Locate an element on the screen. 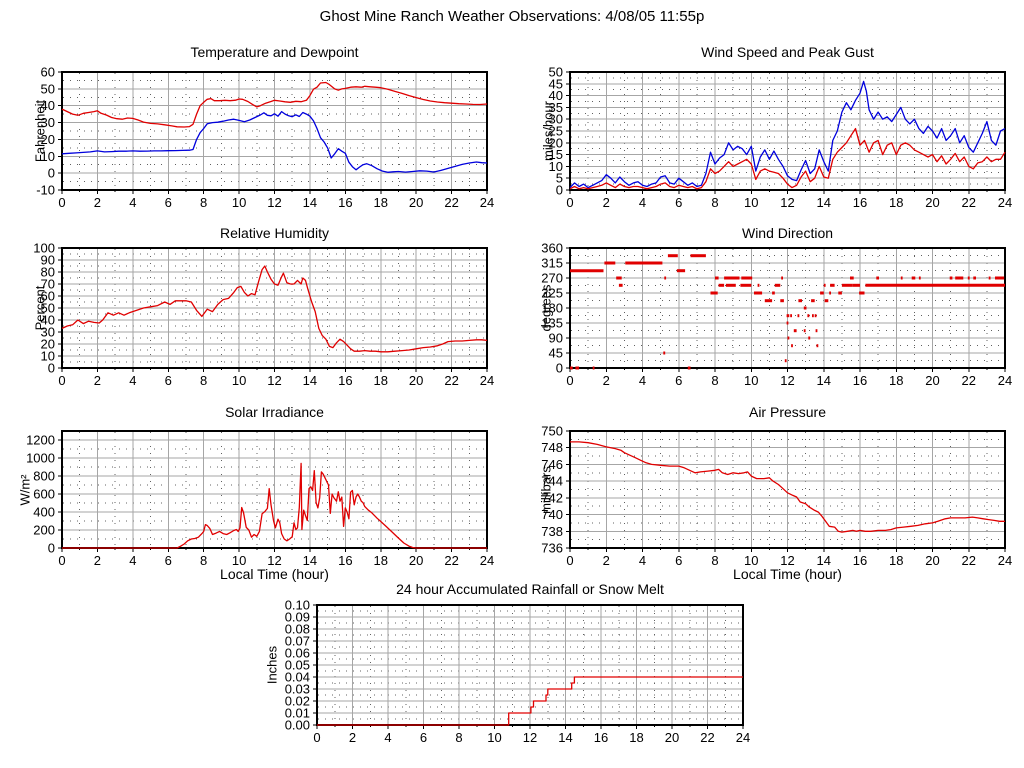 This screenshot has height=768, width=1024. svg-text: 0.03 is located at coordinates (297, 689).